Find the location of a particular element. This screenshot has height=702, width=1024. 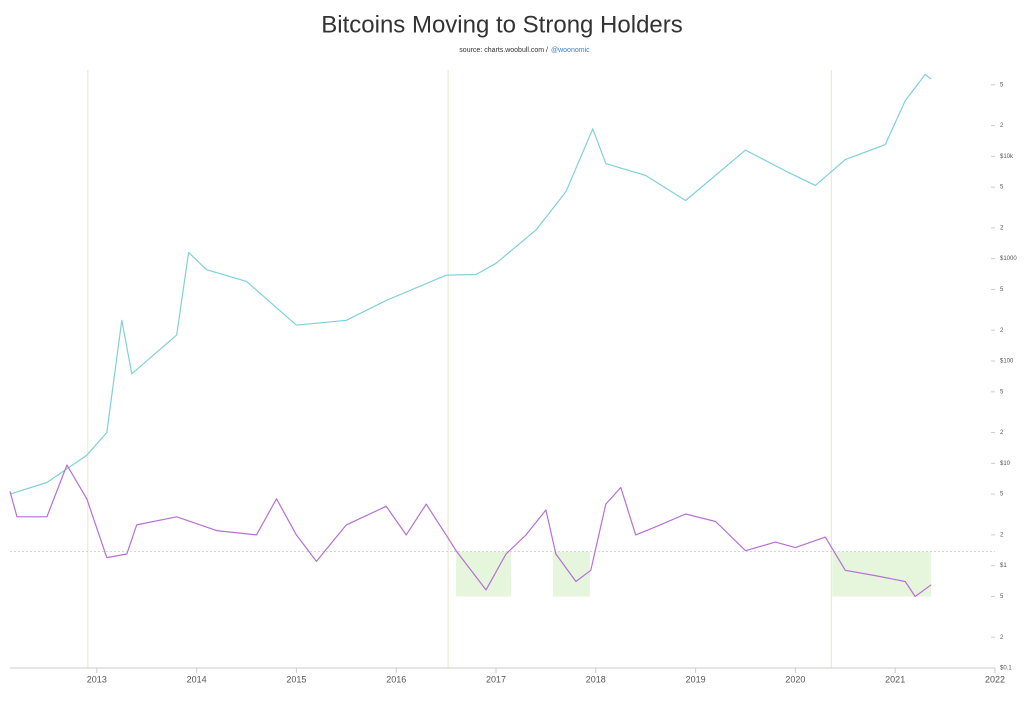

y-tick-label: $100 is located at coordinates (1007, 362).